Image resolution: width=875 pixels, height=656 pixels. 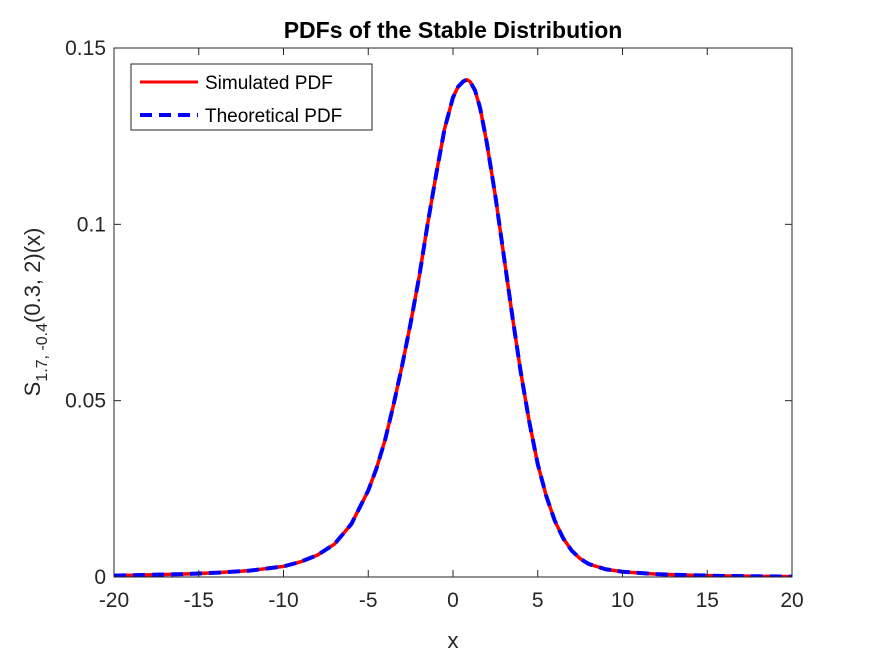 I want to click on y-axis-label: S1.7, -0.4(0.3, 2)(x), so click(x=35, y=312).